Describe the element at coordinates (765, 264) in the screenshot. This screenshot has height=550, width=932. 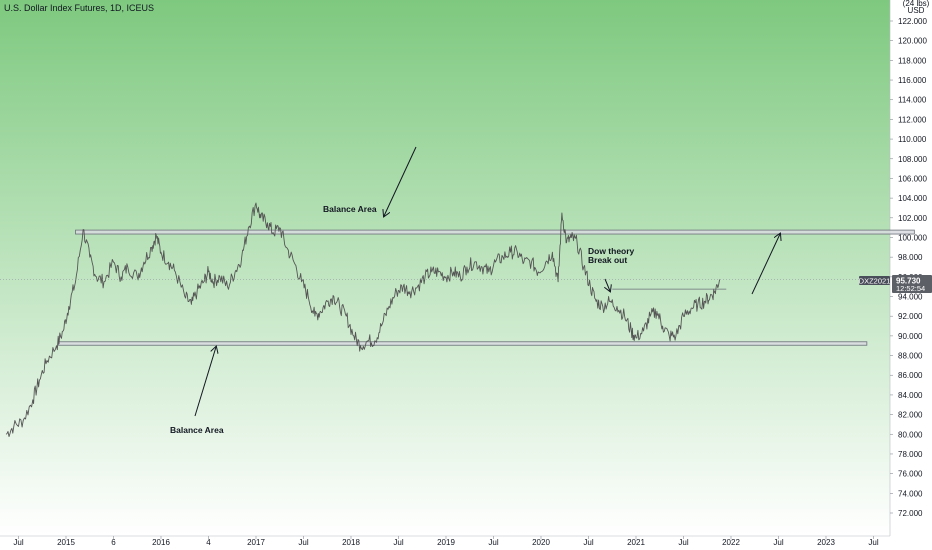
I see `arrow-projection` at that location.